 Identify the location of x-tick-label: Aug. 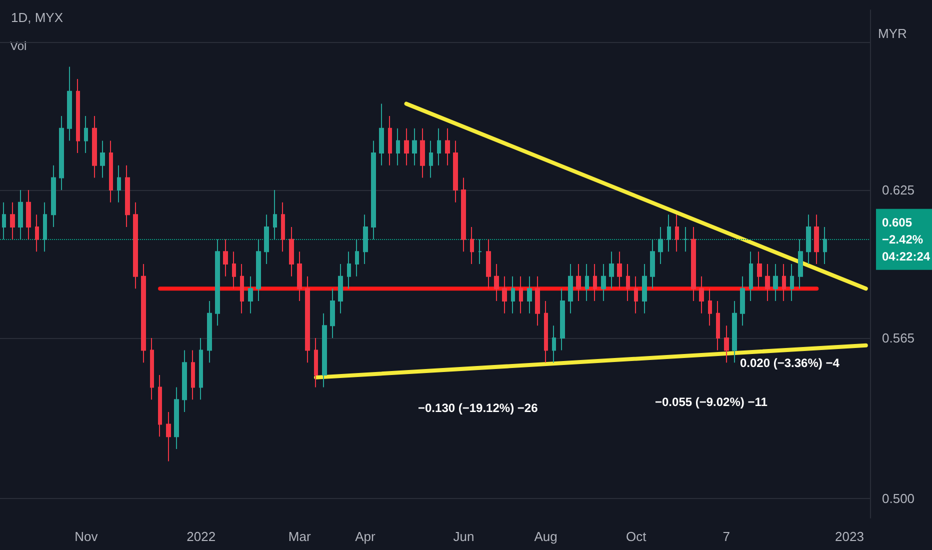
(546, 536).